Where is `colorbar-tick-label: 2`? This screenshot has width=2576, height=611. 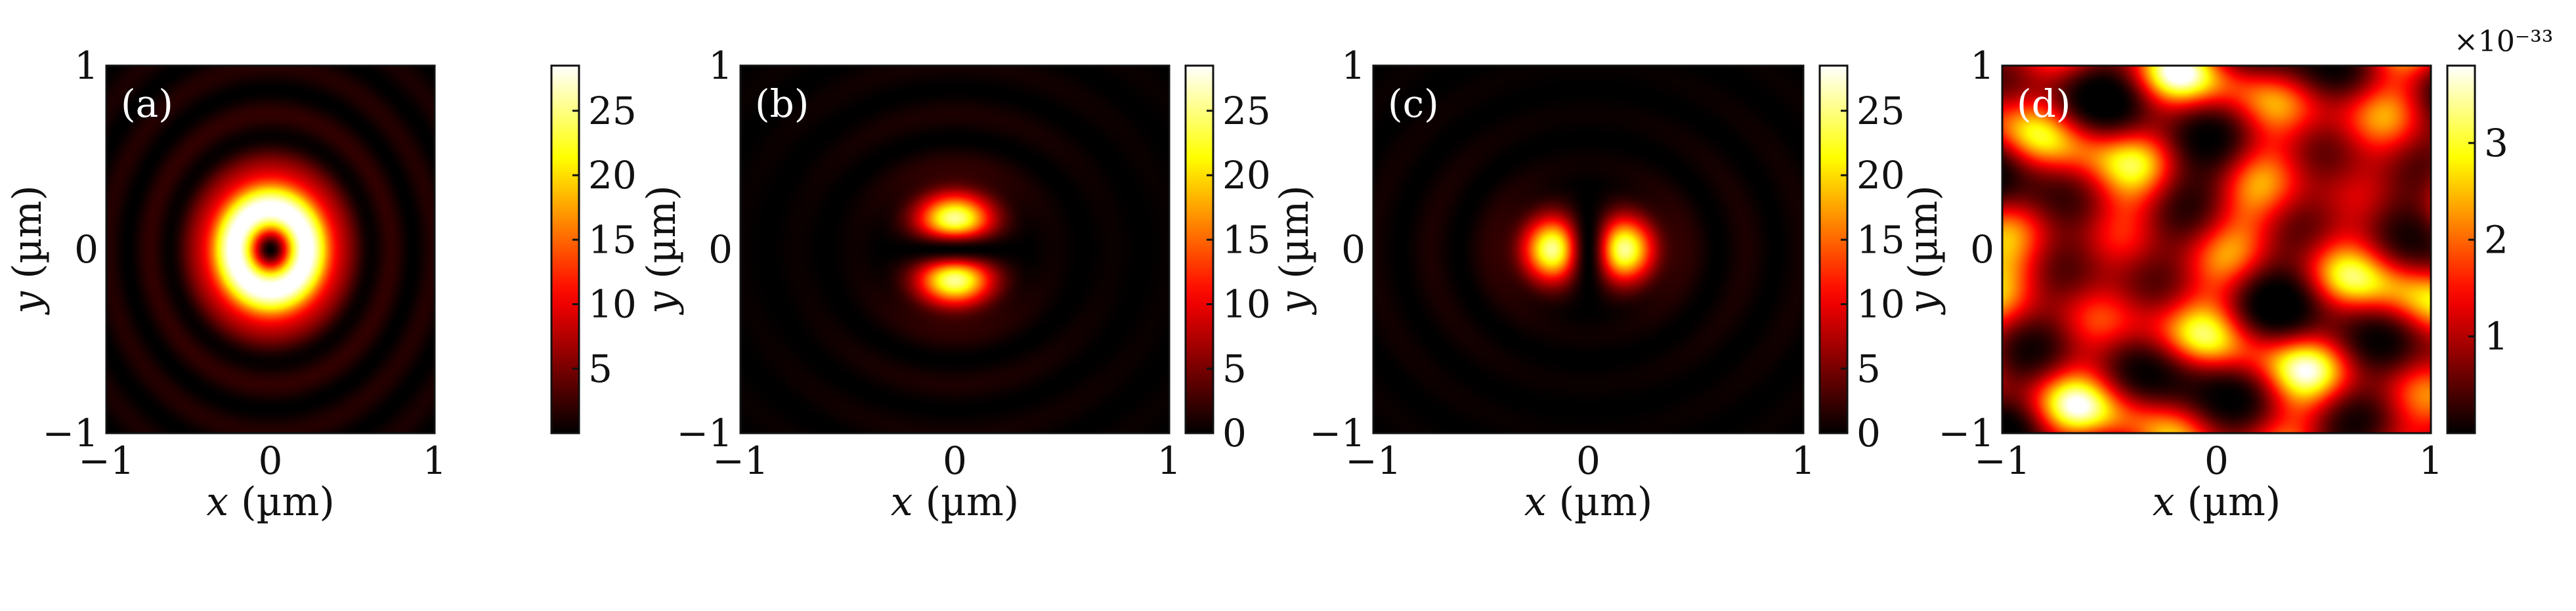 colorbar-tick-label: 2 is located at coordinates (2496, 240).